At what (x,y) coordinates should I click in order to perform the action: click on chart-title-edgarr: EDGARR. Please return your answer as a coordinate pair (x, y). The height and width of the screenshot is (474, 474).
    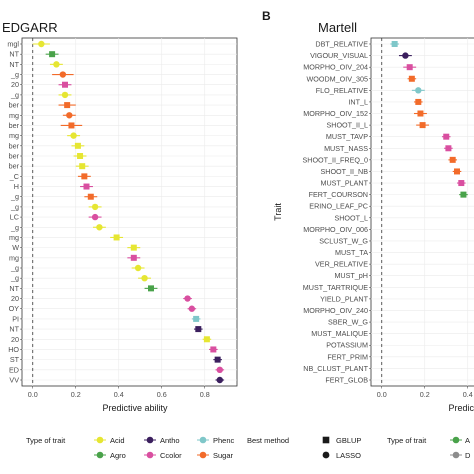
    Looking at the image, I should click on (30, 27).